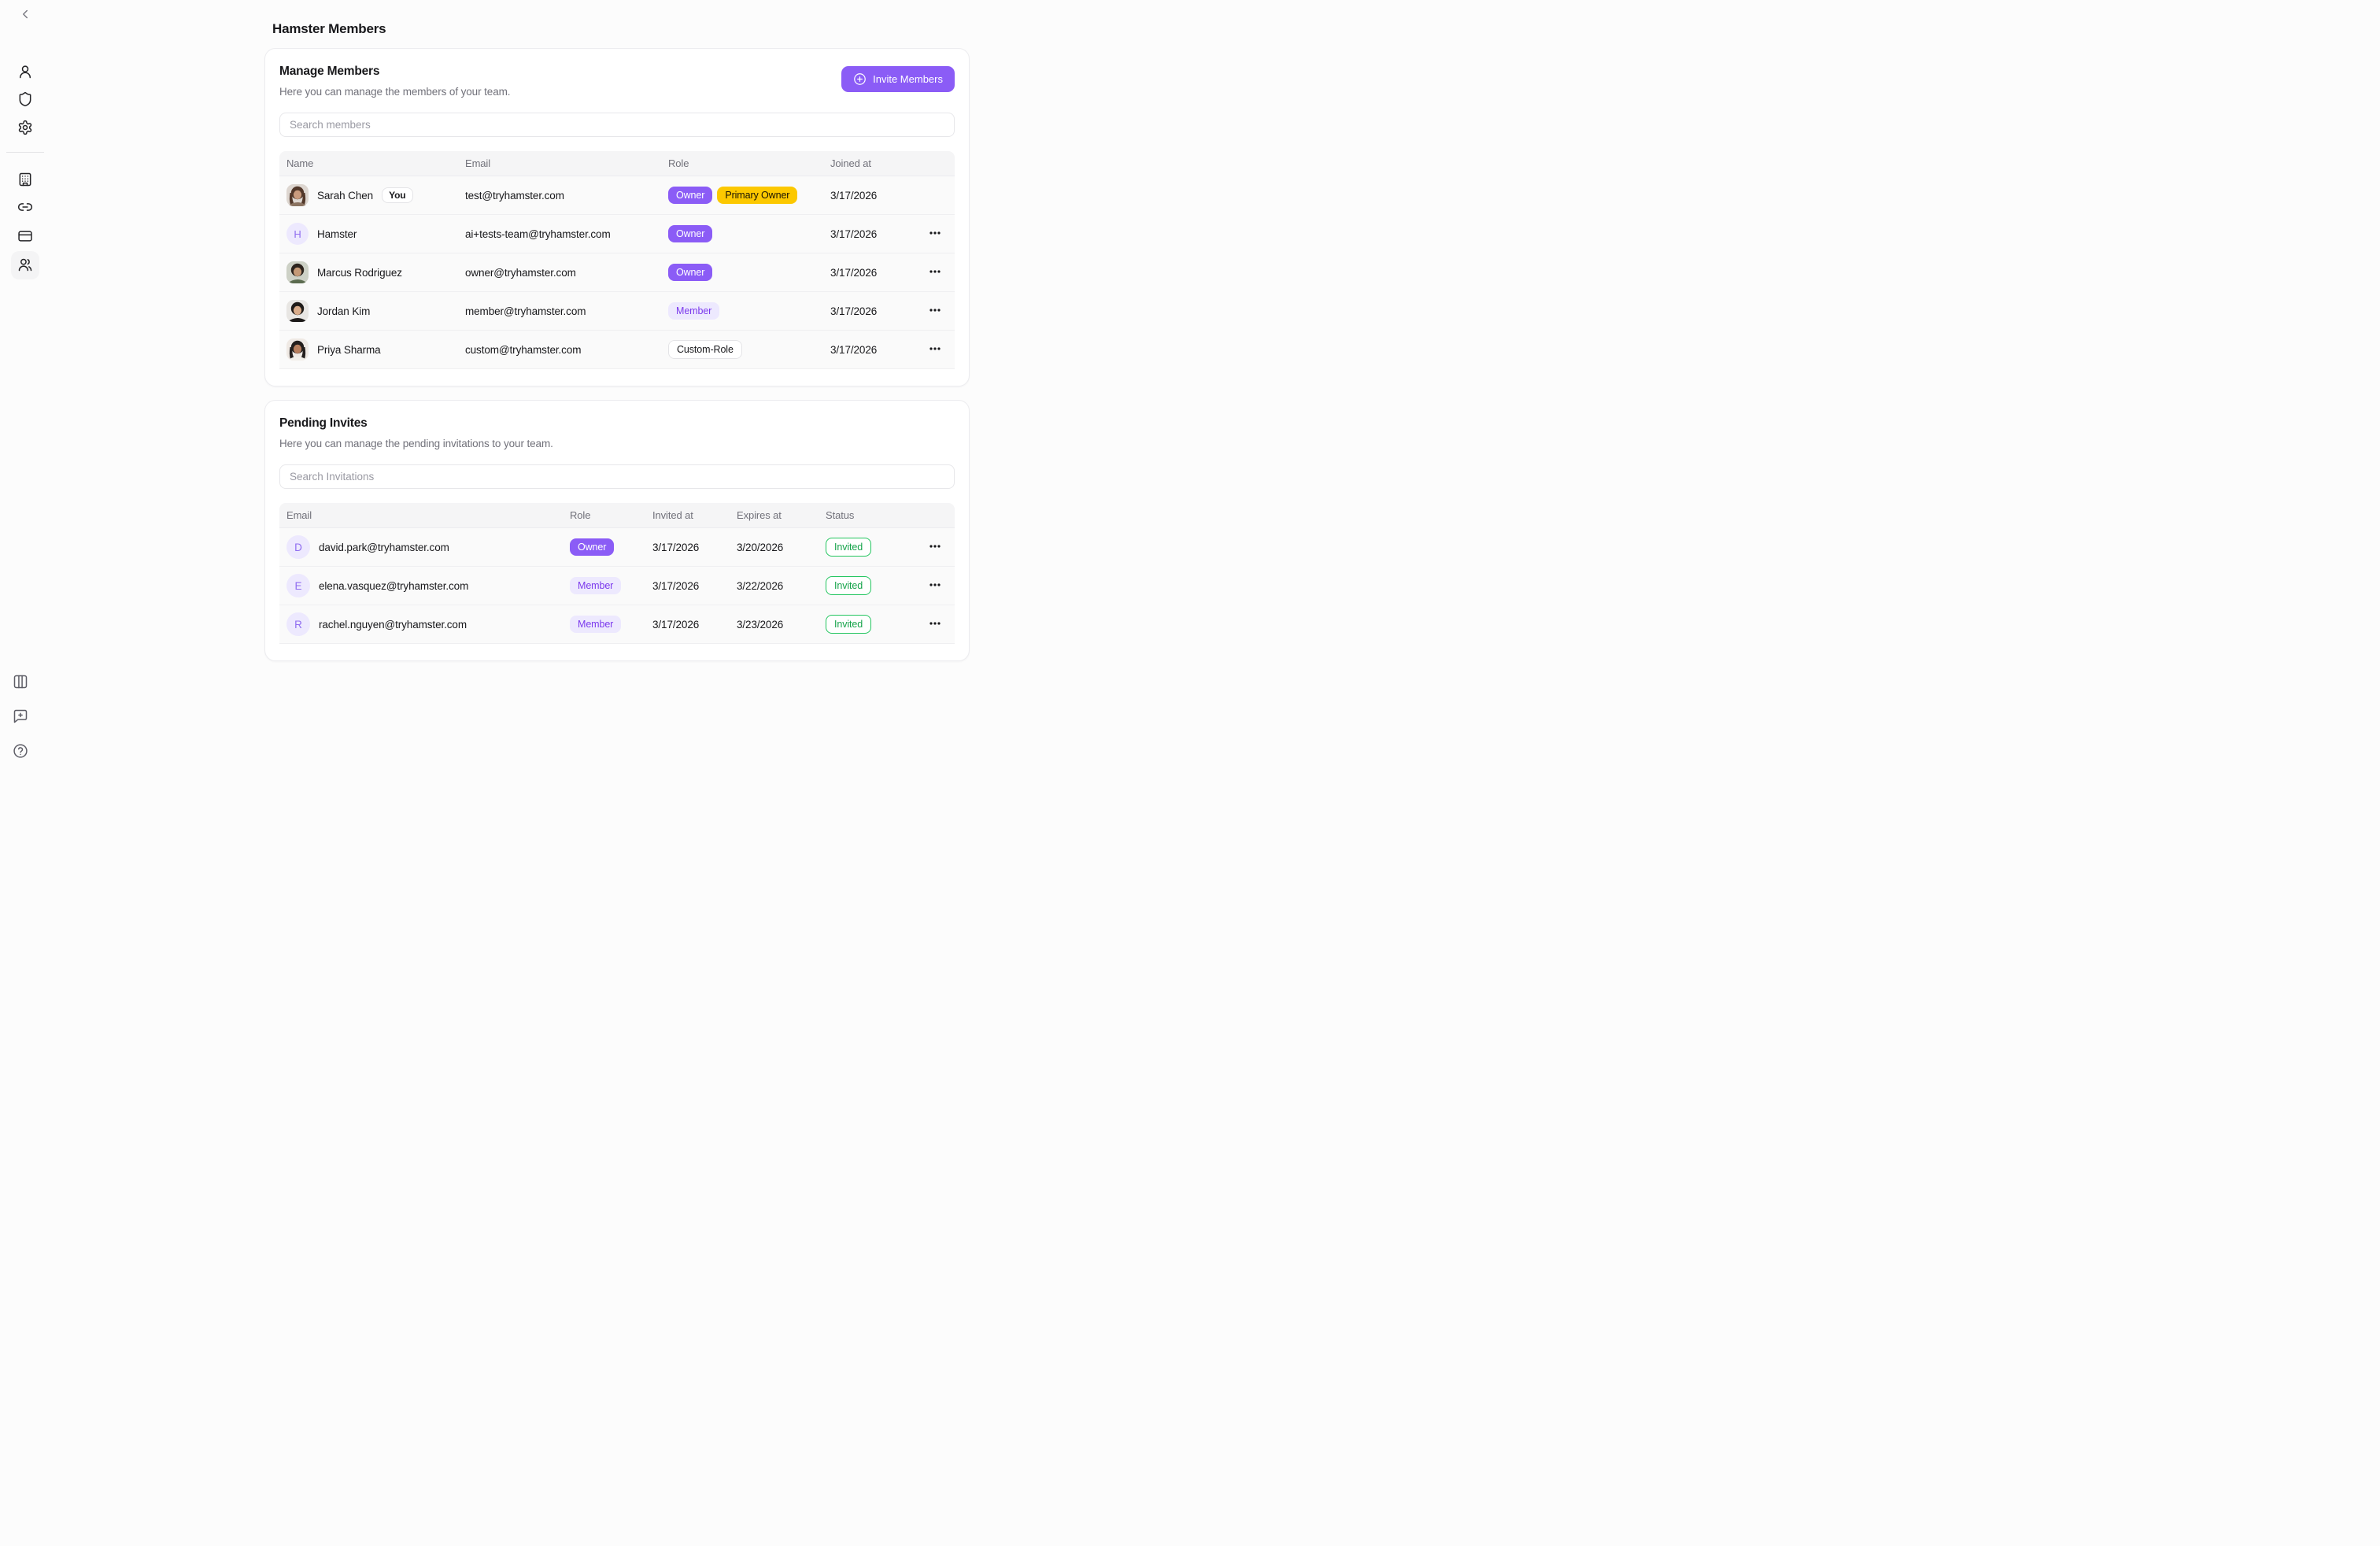 The image size is (2380, 1546). What do you see at coordinates (300, 163) in the screenshot?
I see `column-name: Name` at bounding box center [300, 163].